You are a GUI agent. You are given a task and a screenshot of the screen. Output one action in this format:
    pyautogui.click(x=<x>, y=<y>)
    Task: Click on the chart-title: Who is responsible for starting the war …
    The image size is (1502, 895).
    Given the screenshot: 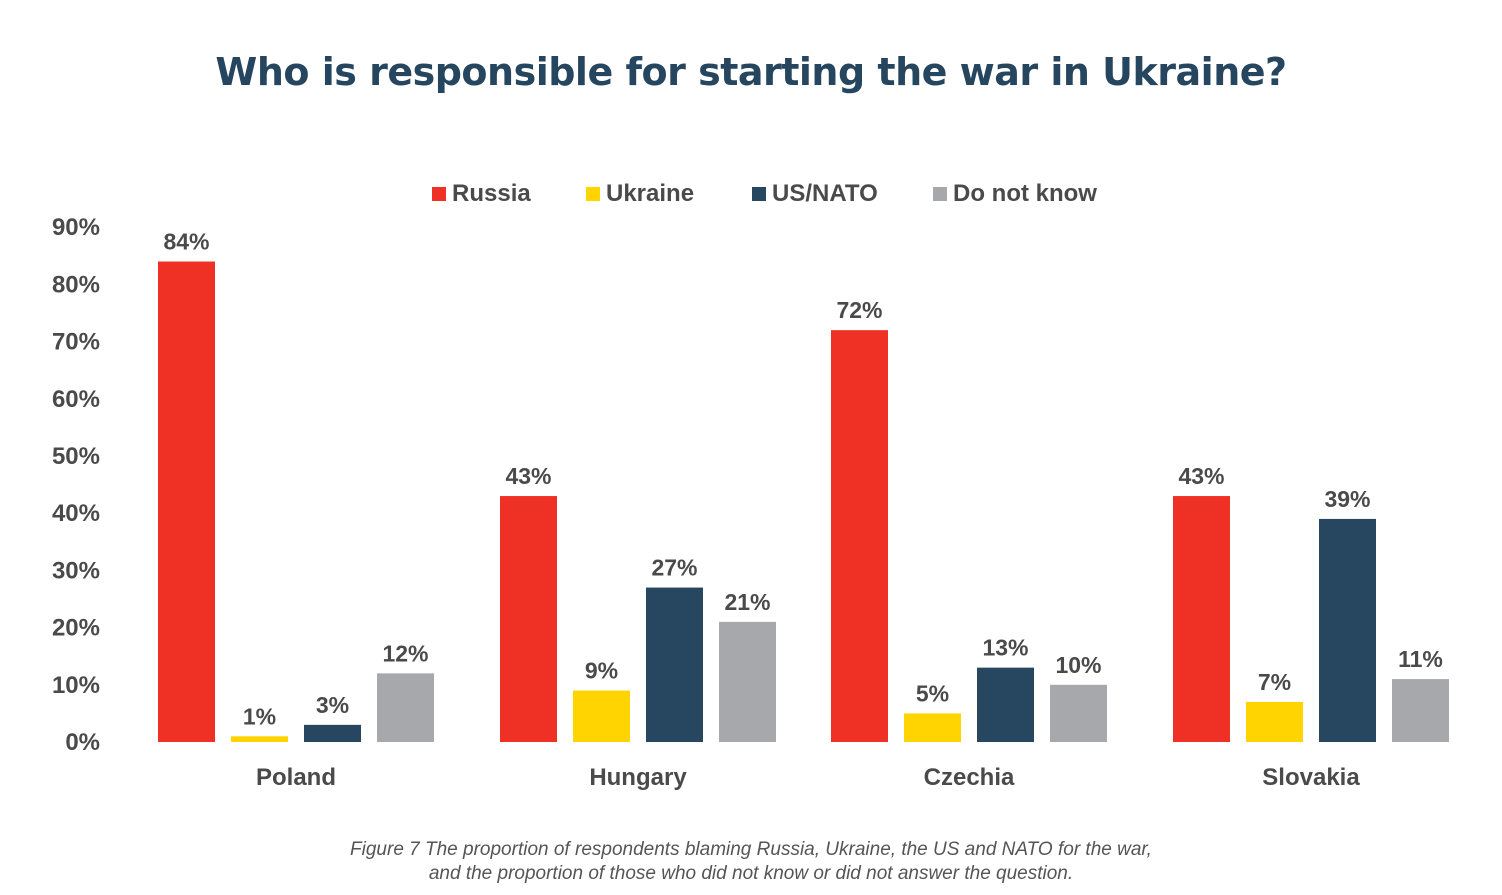 What is the action you would take?
    pyautogui.click(x=751, y=72)
    